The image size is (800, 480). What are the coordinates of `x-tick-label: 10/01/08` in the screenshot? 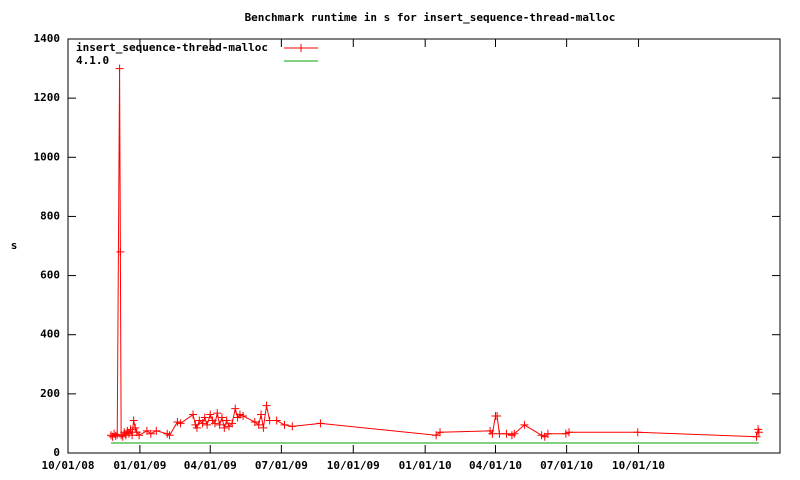 It's located at (68, 465).